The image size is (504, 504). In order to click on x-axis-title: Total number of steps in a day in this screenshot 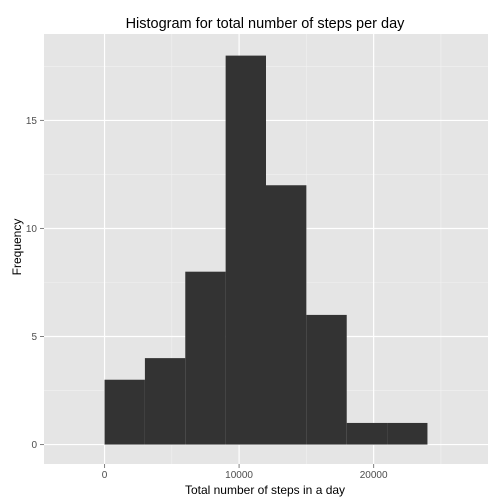, I will do `click(265, 490)`.